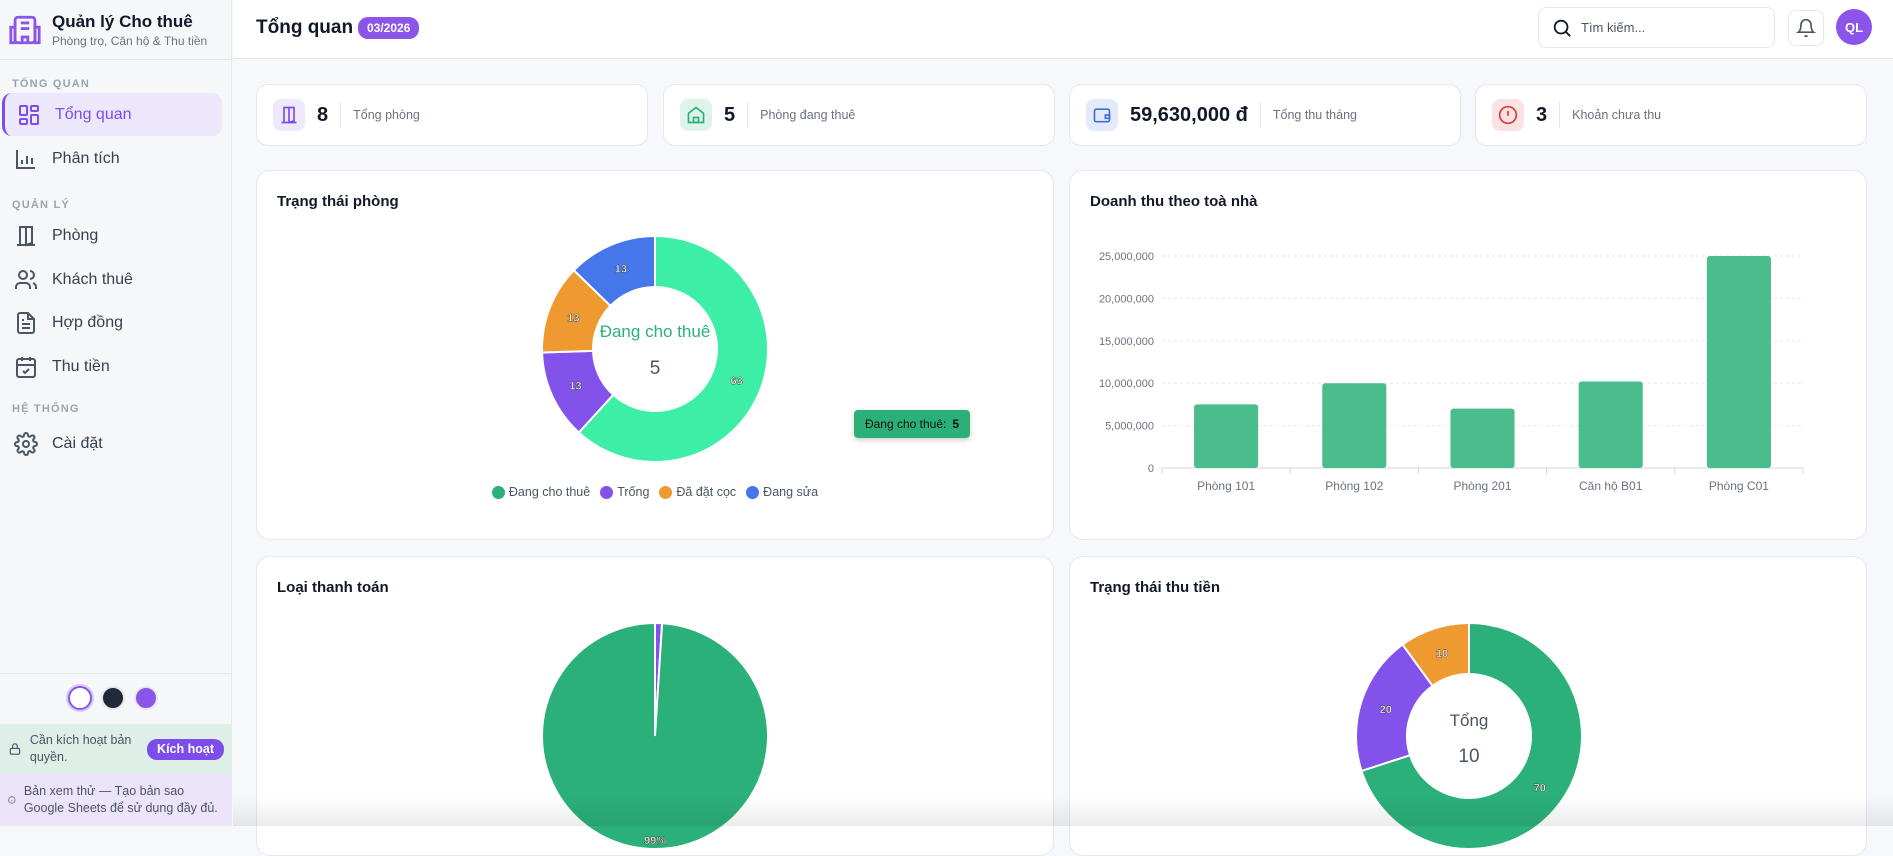 The height and width of the screenshot is (856, 1893). Describe the element at coordinates (1540, 788) in the screenshot. I see `slice-label: 70` at that location.